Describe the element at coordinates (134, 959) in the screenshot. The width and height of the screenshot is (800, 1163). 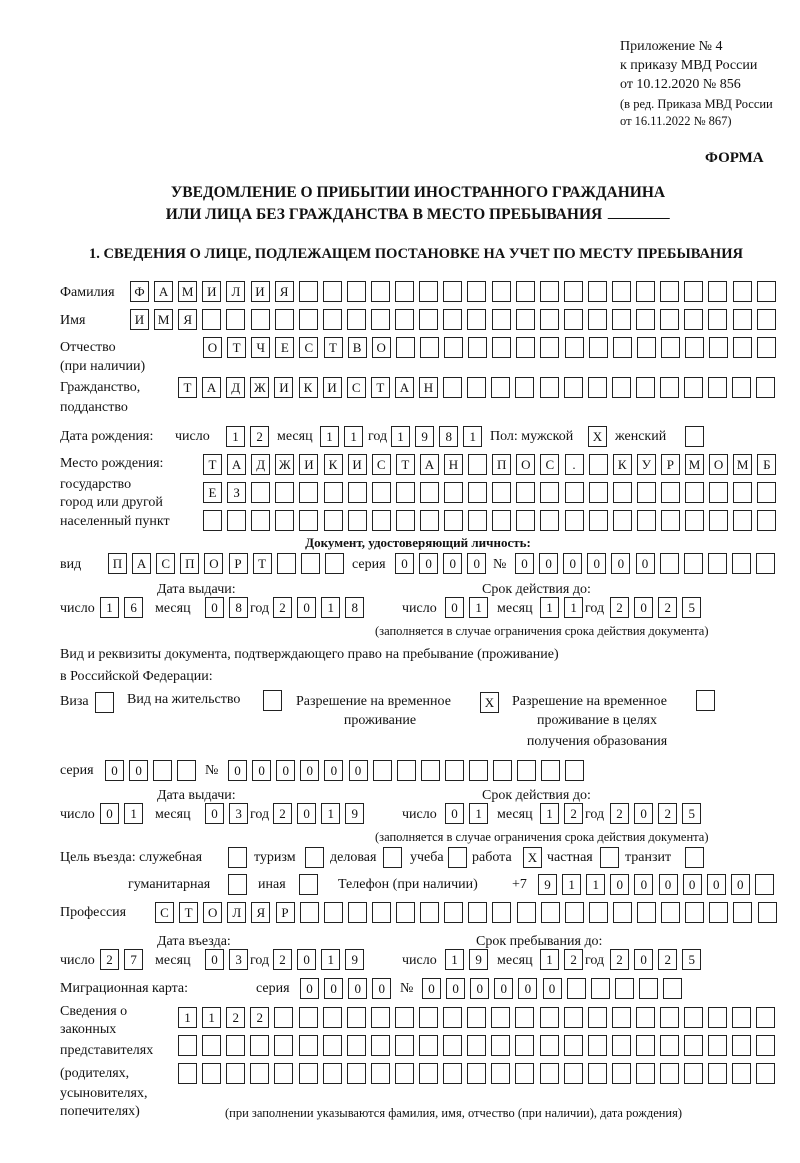
I see `char-box: 7` at that location.